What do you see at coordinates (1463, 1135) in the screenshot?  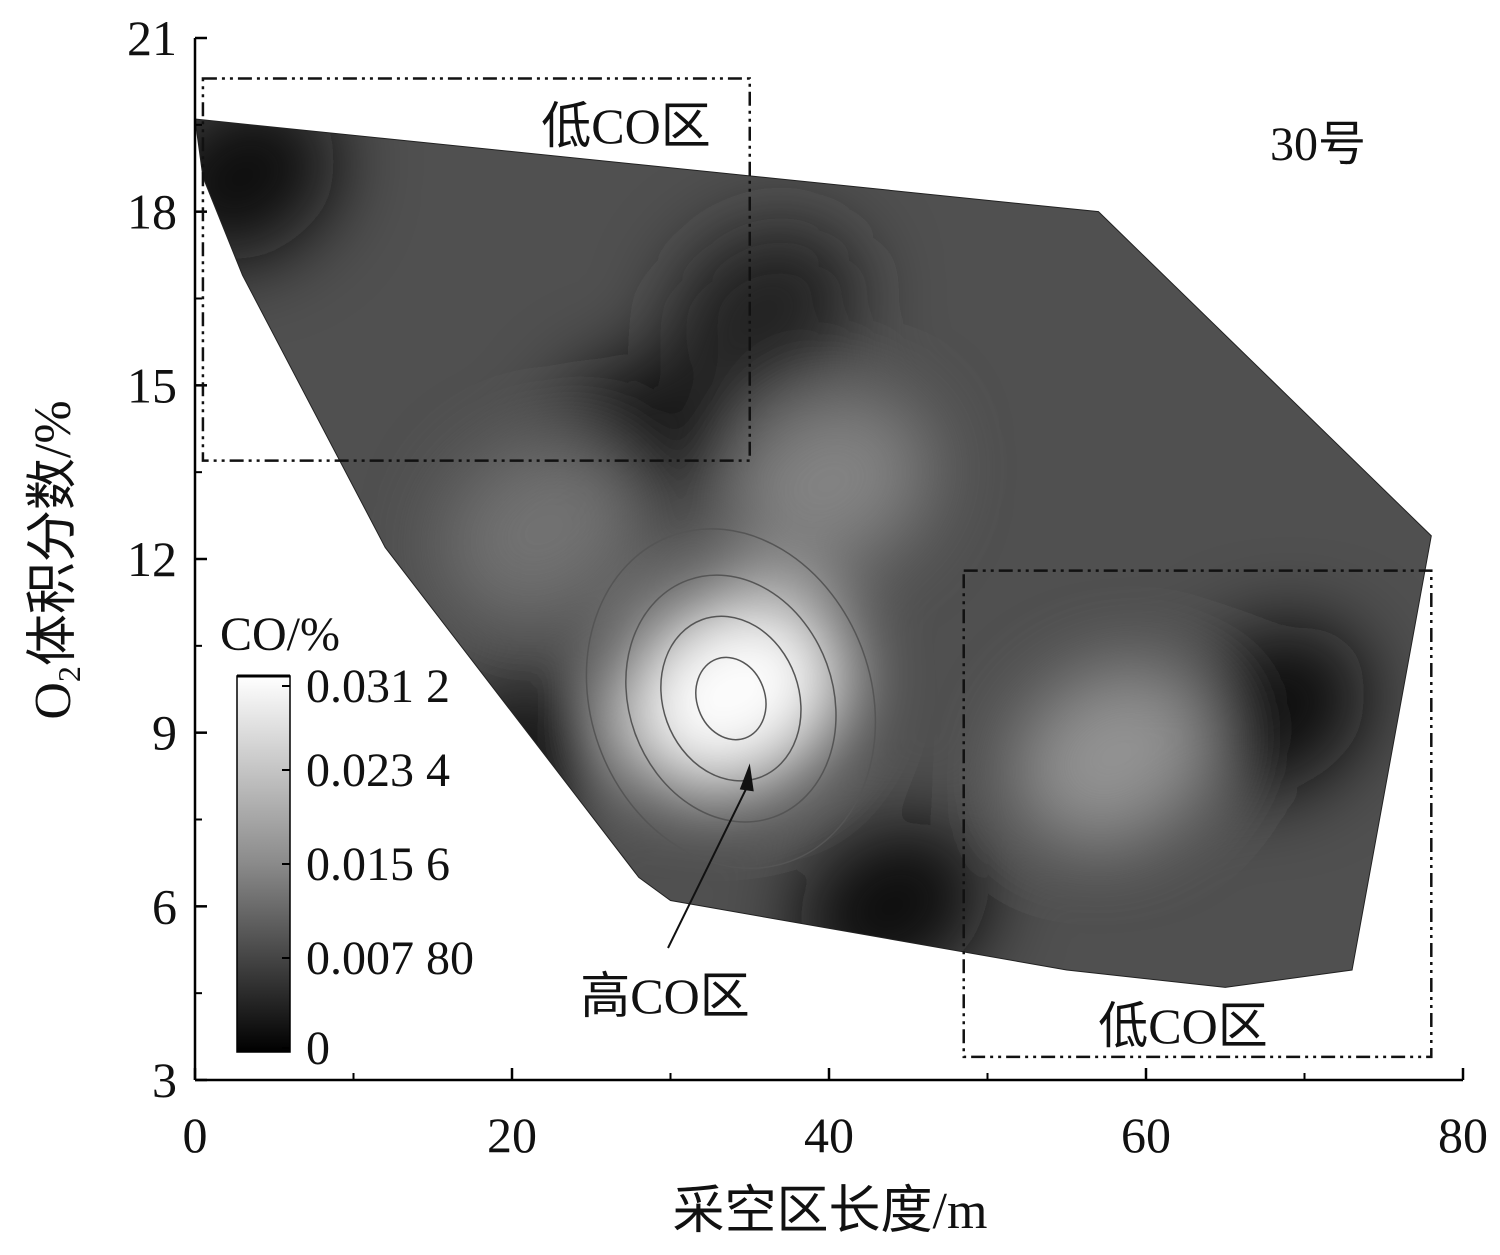 I see `x-tick-label: 80` at bounding box center [1463, 1135].